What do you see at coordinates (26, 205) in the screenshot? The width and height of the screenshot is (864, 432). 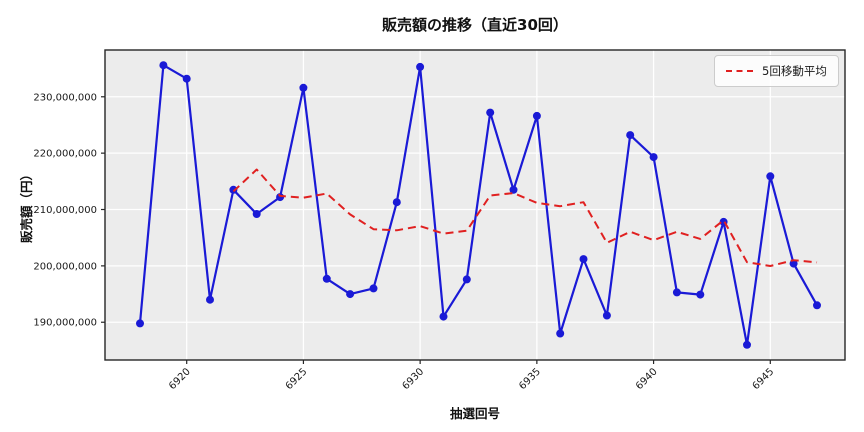 I see `y-axis-label-text: 販売額（円）` at bounding box center [26, 205].